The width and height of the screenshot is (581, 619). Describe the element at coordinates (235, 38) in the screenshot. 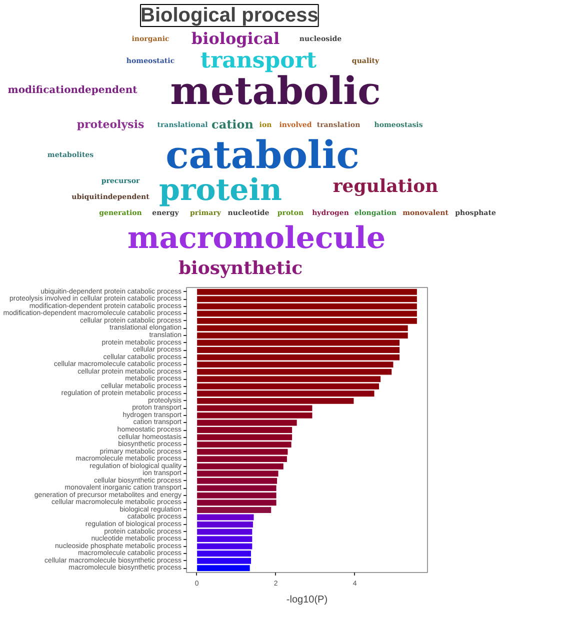

I see `text: biological` at that location.